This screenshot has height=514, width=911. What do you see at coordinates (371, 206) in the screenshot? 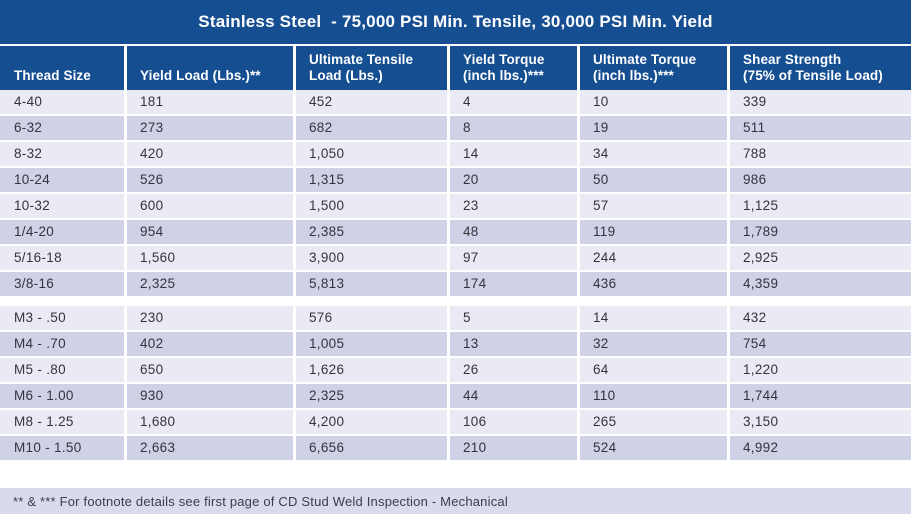
I see `table-cell: 1,500` at bounding box center [371, 206].